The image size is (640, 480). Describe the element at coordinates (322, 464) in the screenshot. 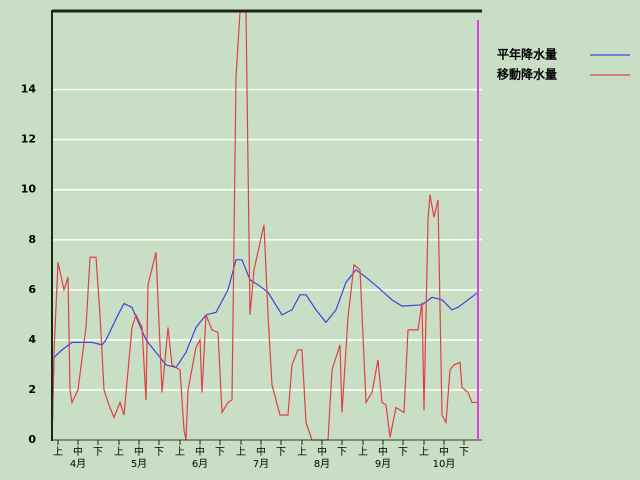

I see `month-label: 8月` at that location.